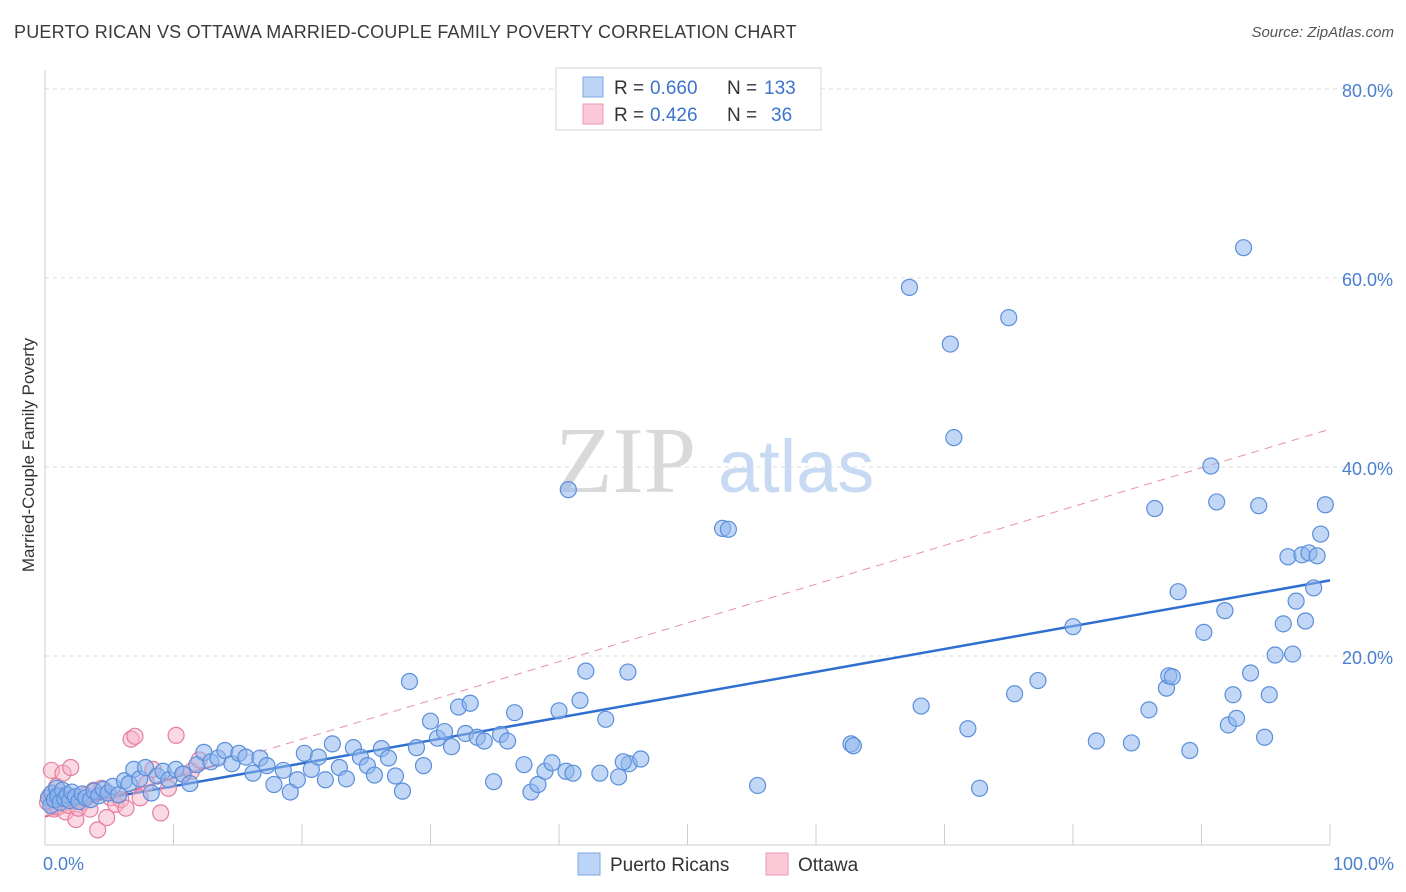  What do you see at coordinates (674, 115) in the screenshot?
I see `legend-r-value-2: 0.426` at bounding box center [674, 115].